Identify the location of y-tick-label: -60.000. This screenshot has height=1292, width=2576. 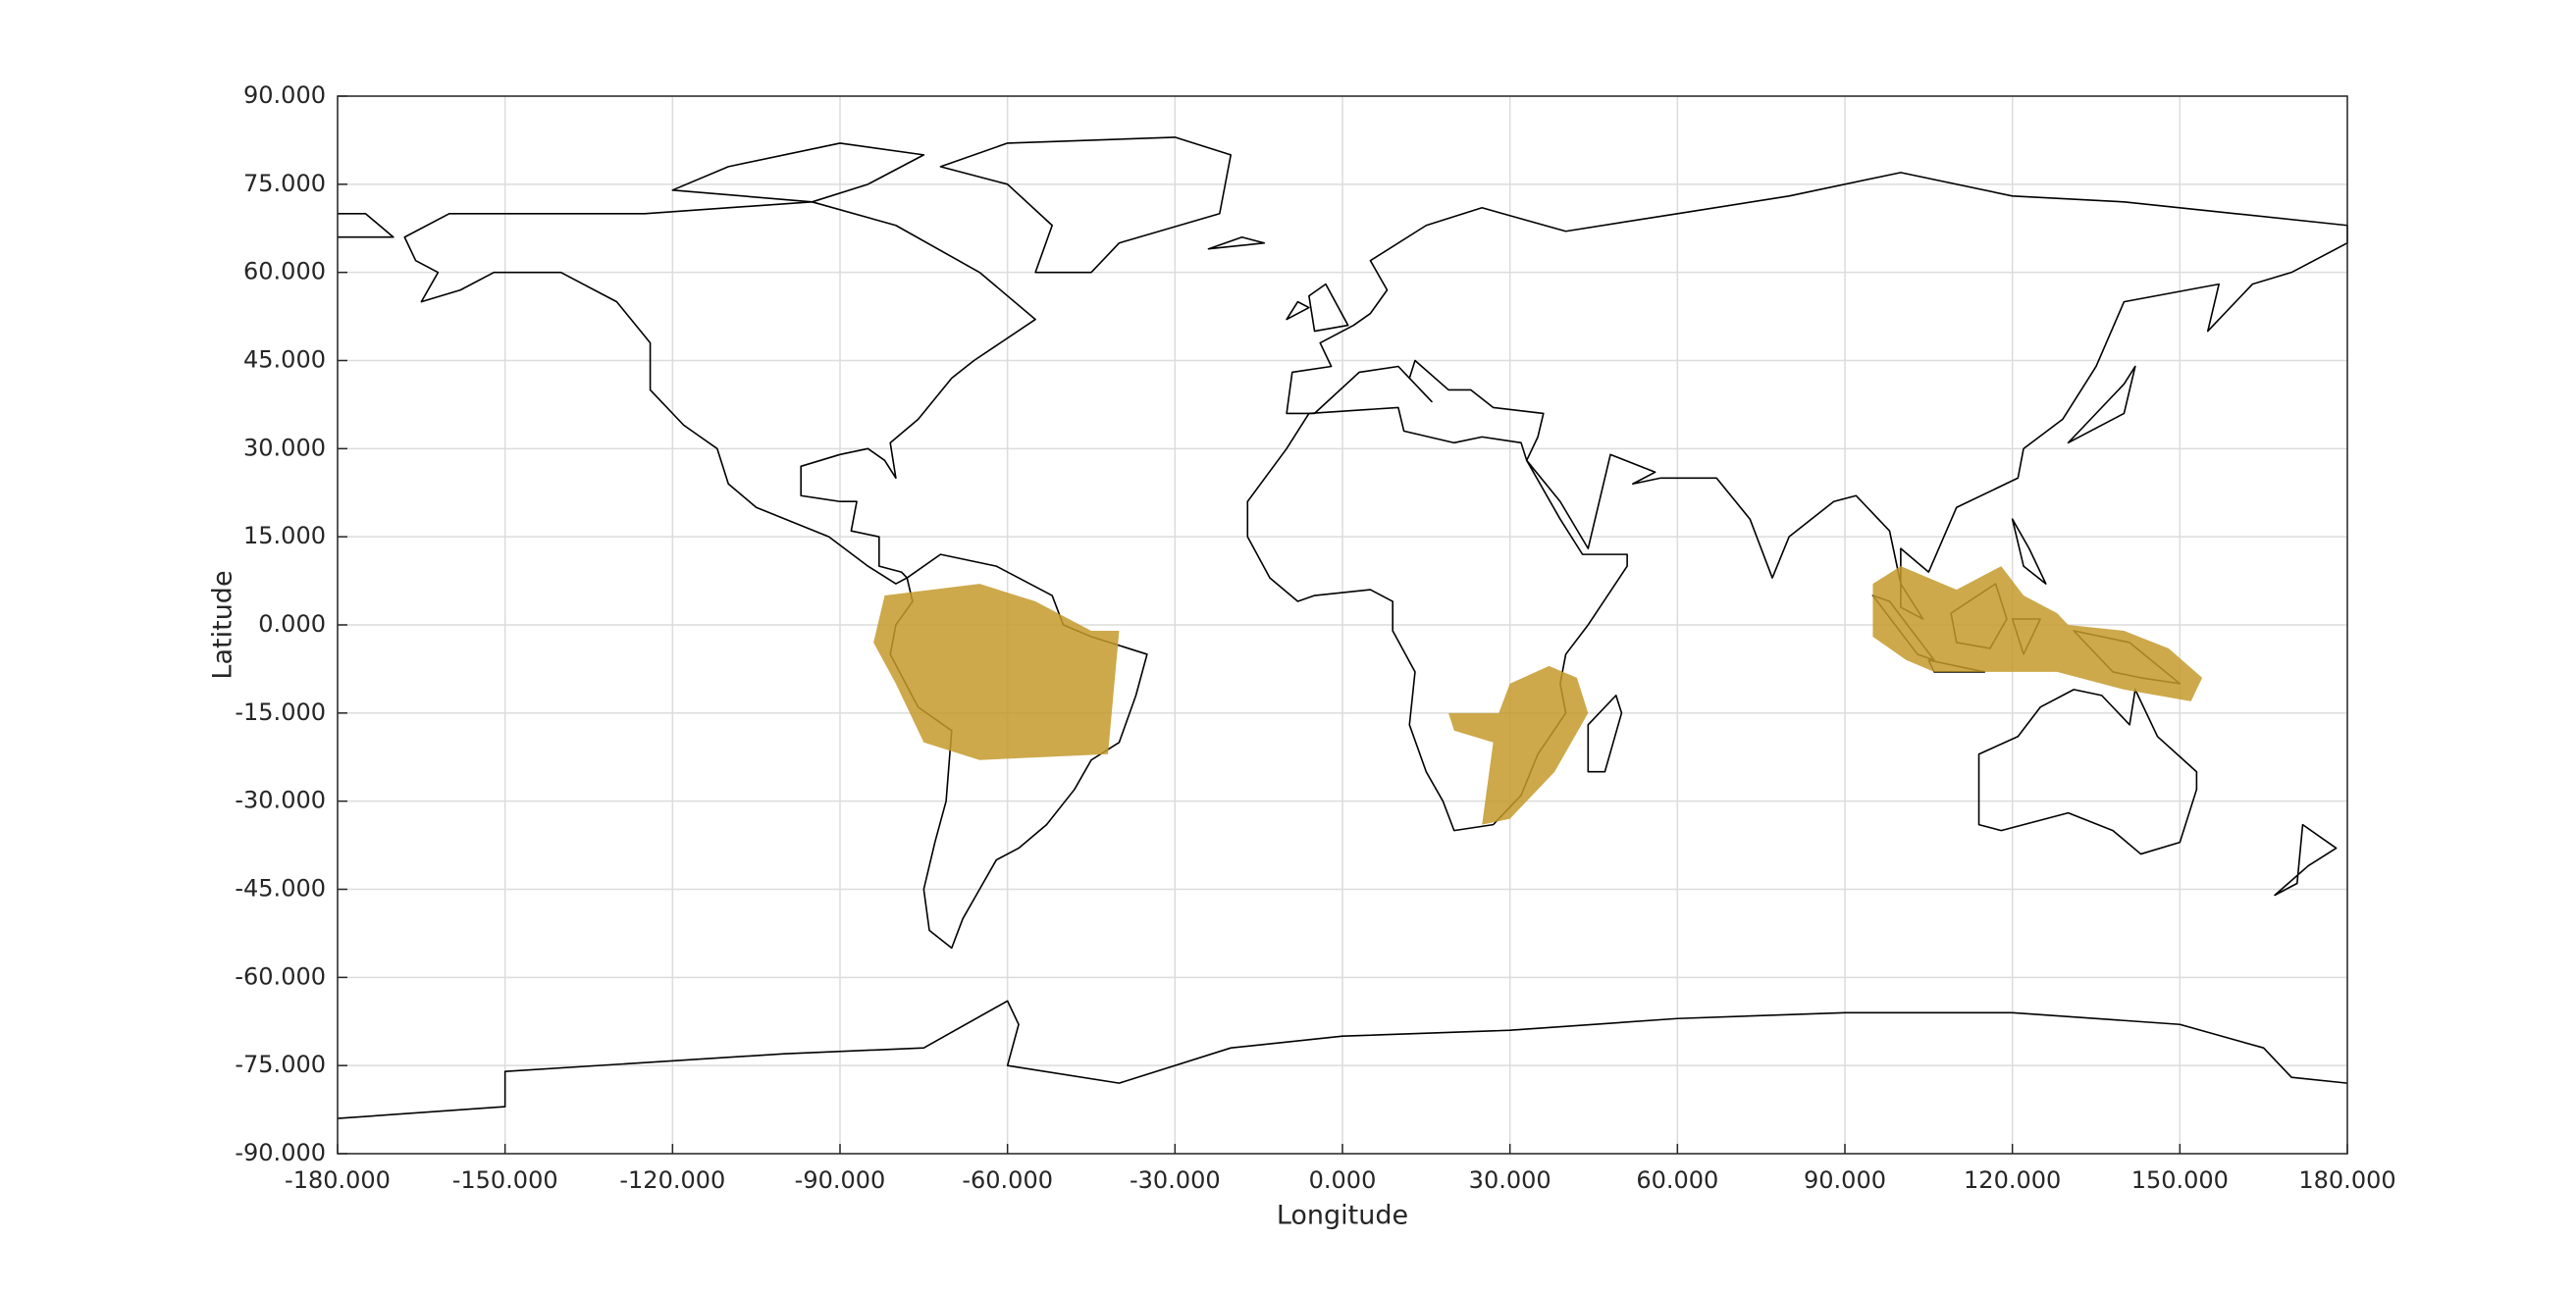
(280, 976).